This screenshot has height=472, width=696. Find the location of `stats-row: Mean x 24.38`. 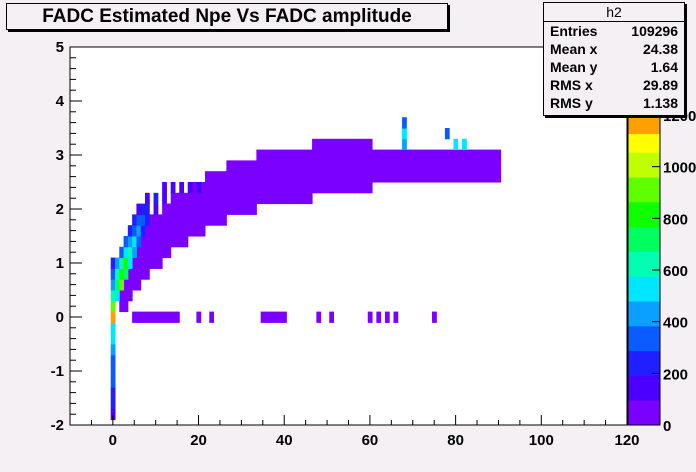

stats-row: Mean x 24.38 is located at coordinates (614, 49).